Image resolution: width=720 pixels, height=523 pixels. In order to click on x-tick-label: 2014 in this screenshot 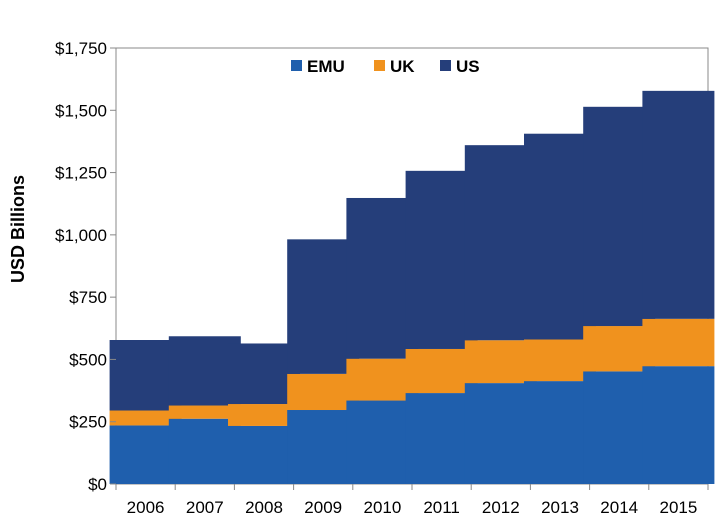, I will do `click(619, 507)`.